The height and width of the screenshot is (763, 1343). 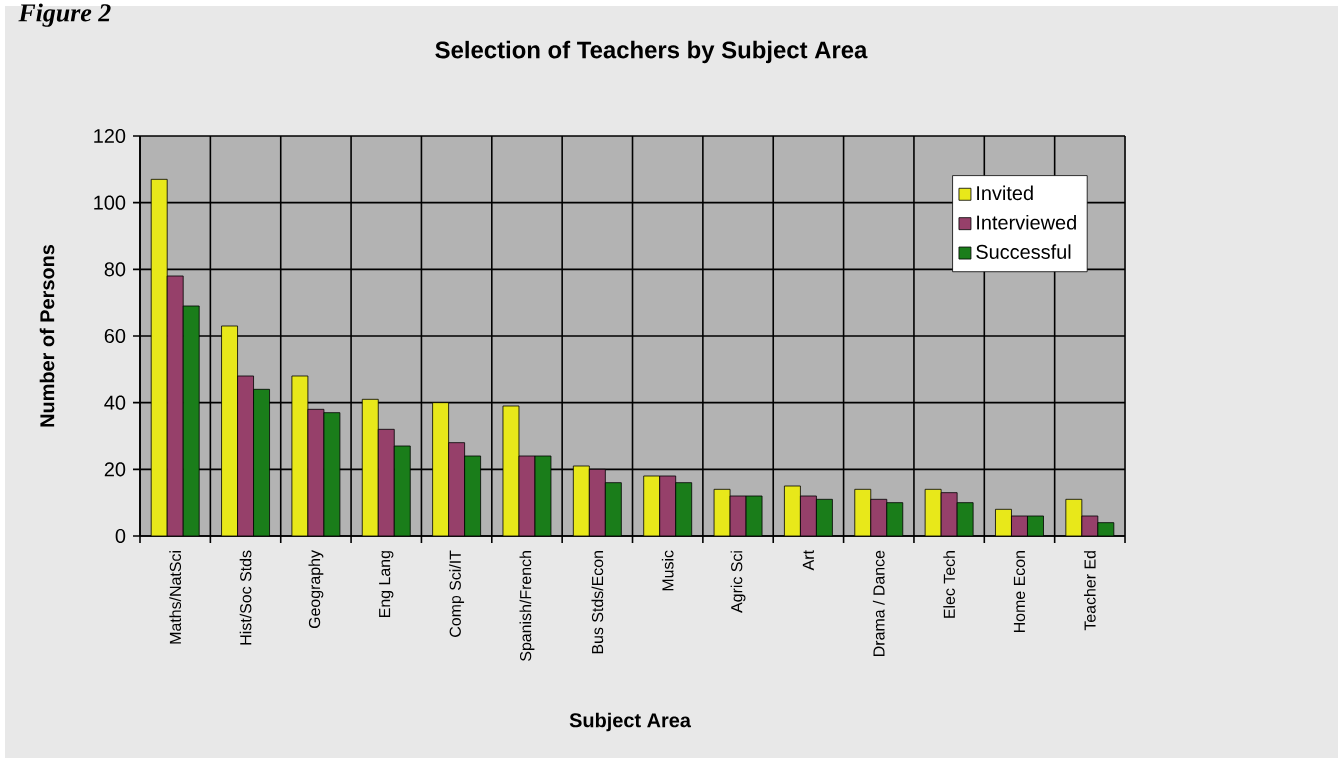 What do you see at coordinates (949, 584) in the screenshot?
I see `x-tick-label: Elec Tech` at bounding box center [949, 584].